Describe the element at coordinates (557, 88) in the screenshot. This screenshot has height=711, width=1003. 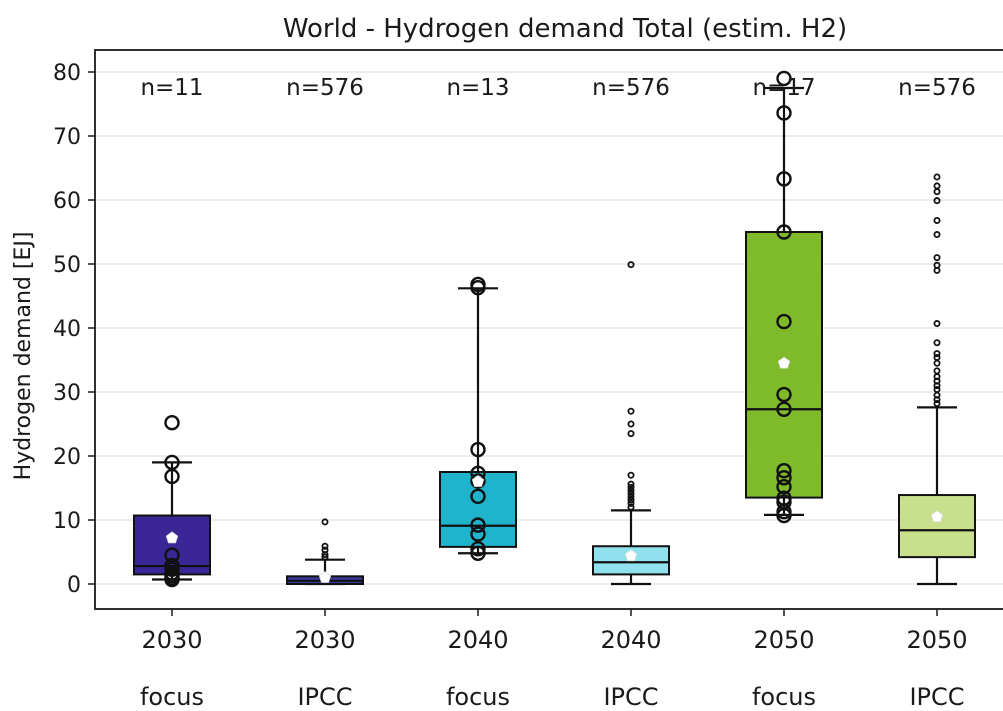
I see `sample-counts: n=11 n=576 n=13 n=576 n=17 n=576` at that location.